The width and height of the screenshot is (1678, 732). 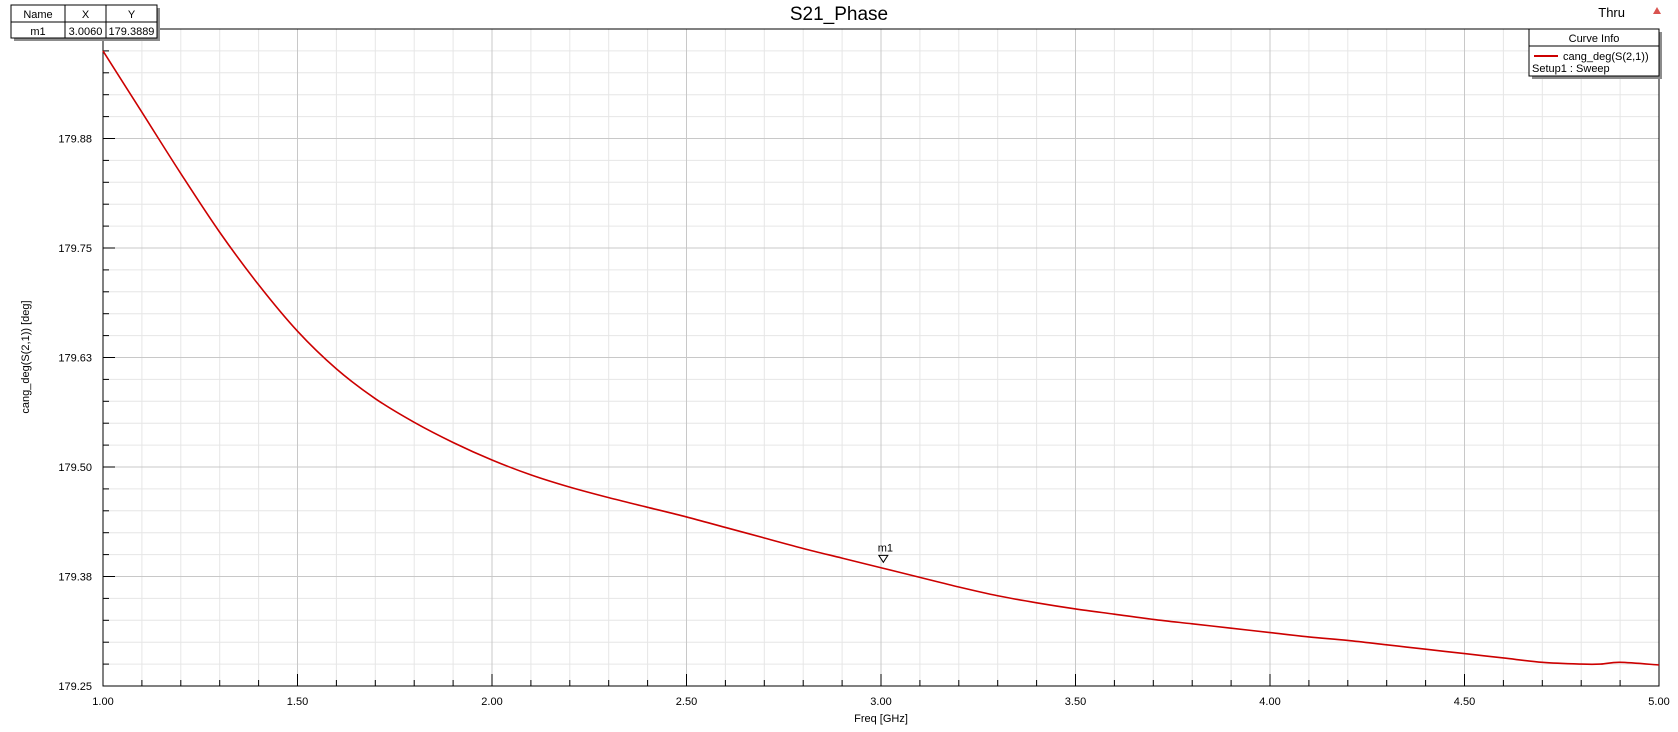 I want to click on x-axis-label: Freq [GHz], so click(x=881, y=719).